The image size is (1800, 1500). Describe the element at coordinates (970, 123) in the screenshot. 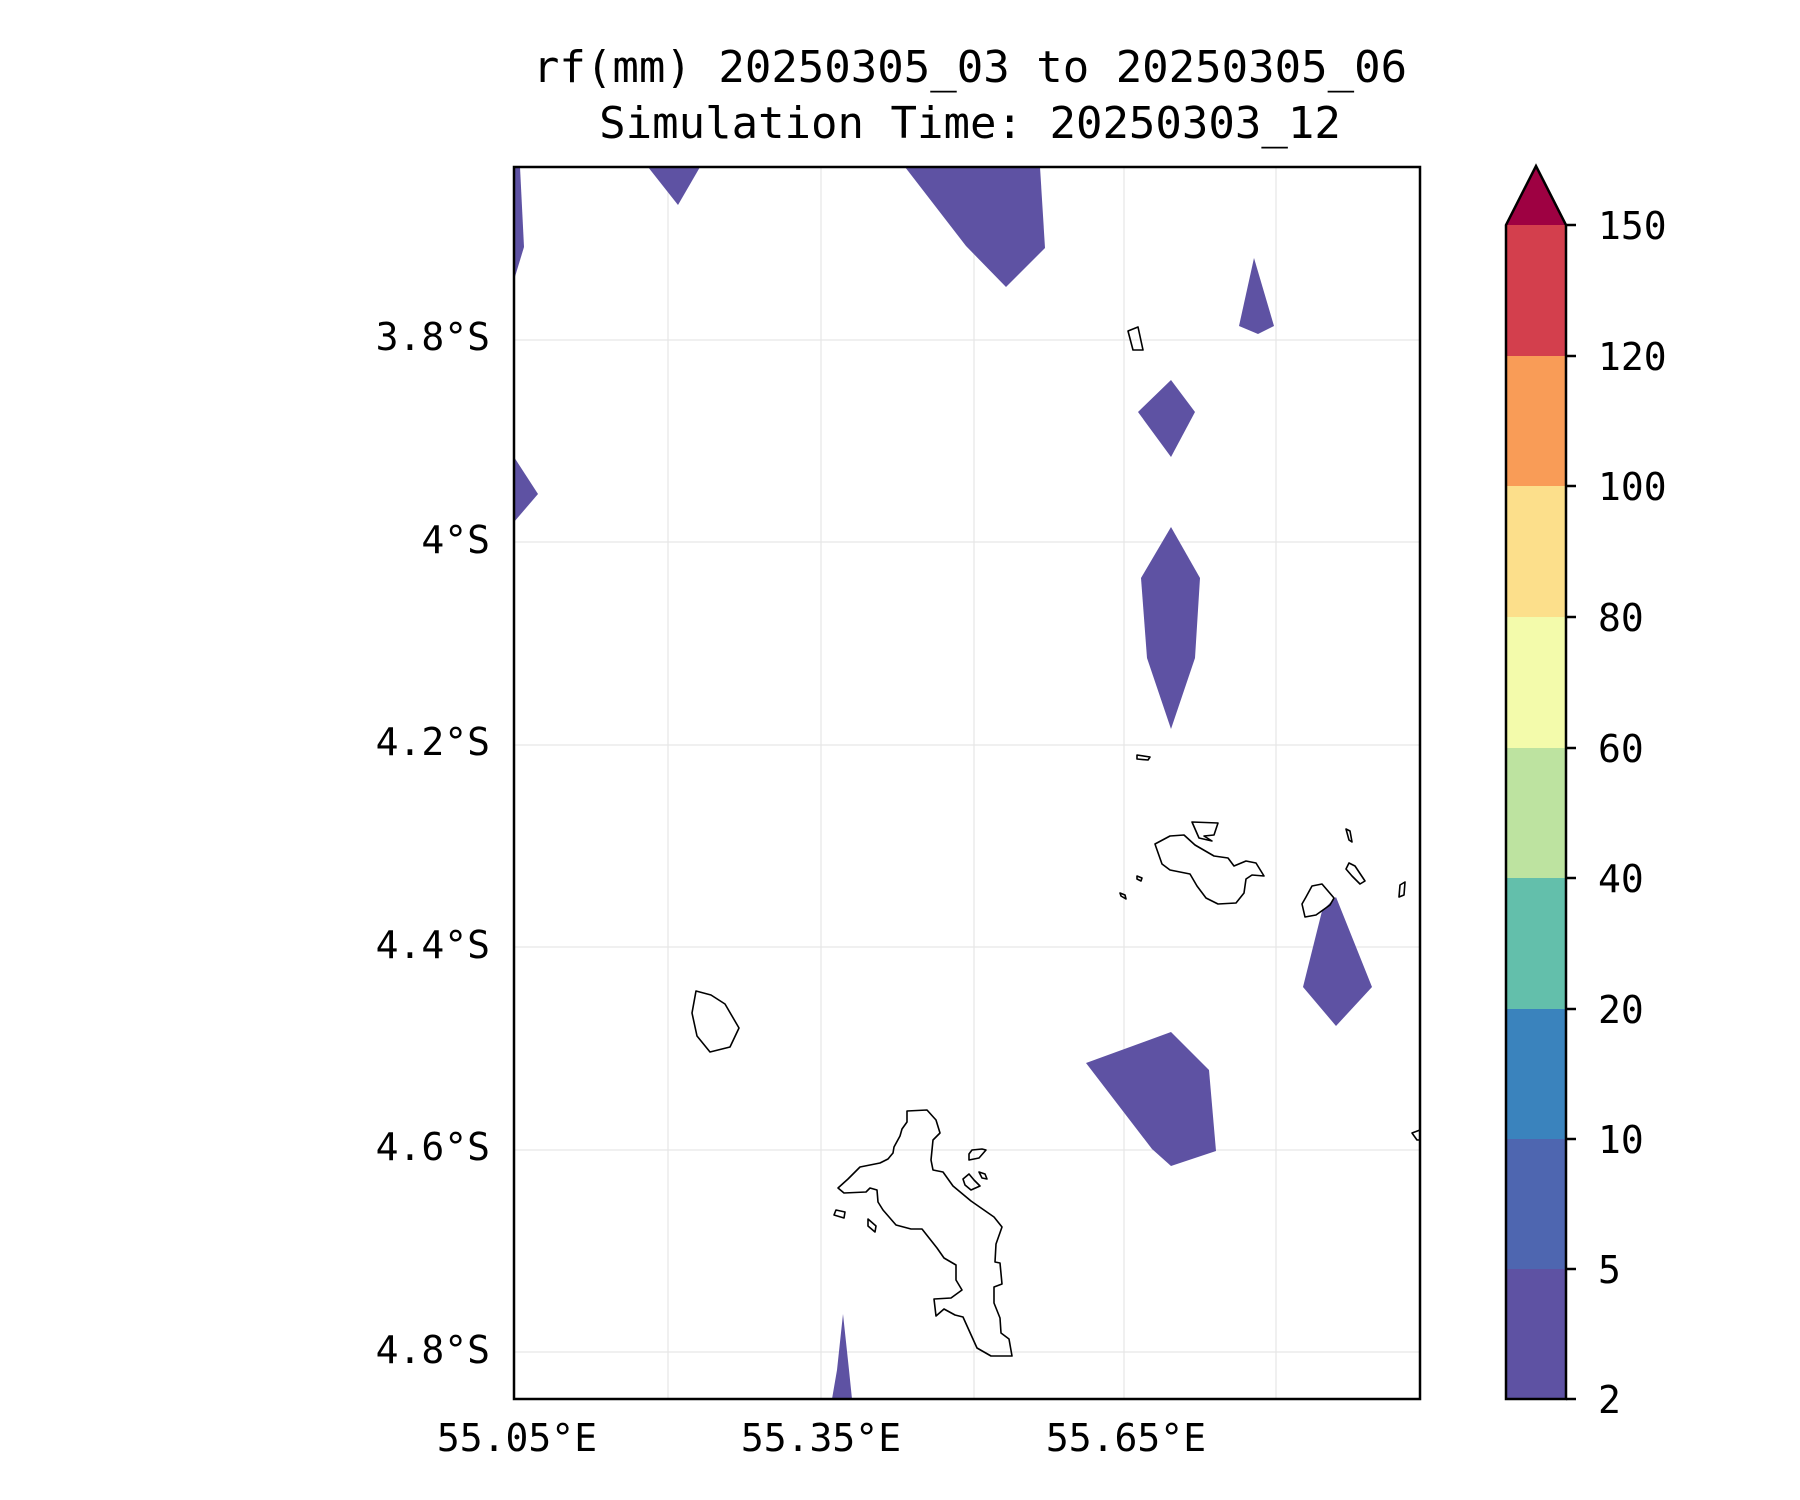

I see `title-line-2: Simulation Time: 20250303_12` at that location.